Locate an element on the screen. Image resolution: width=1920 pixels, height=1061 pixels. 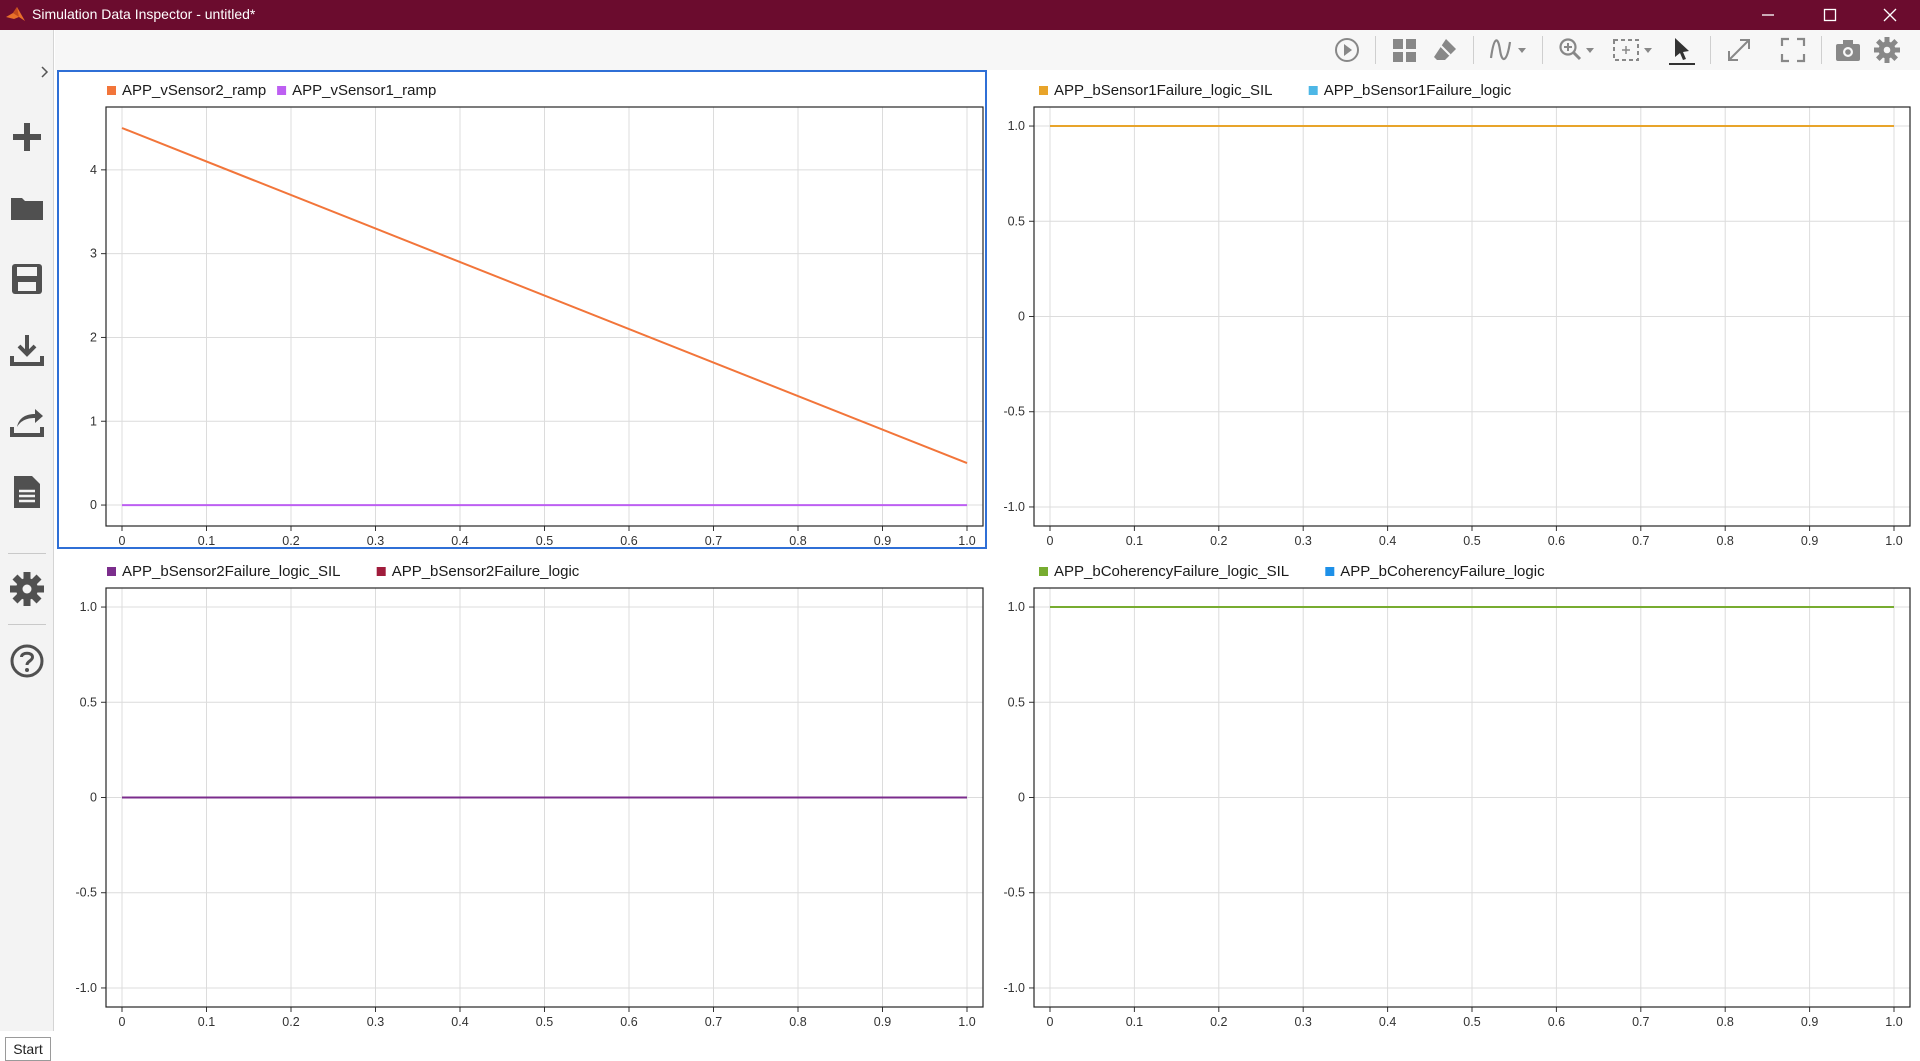
camera-icon is located at coordinates (1848, 50).